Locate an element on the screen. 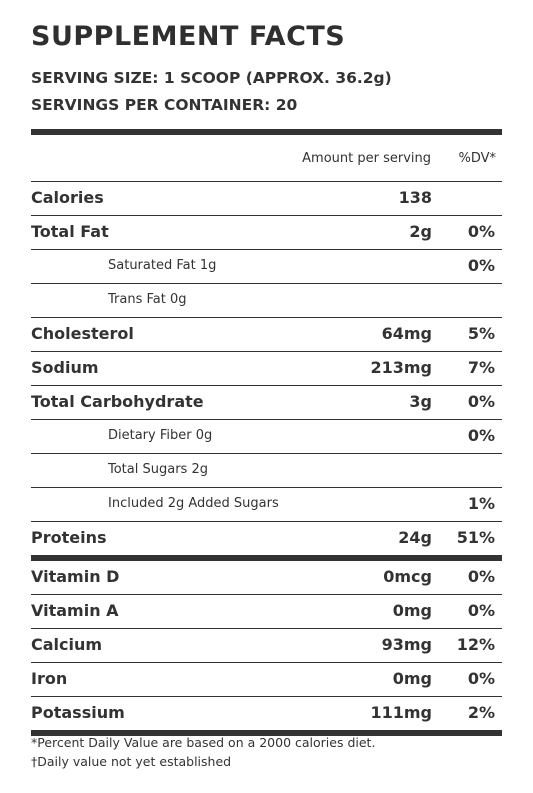  nutrient-row-calcium: Calcium 93mg 12% is located at coordinates (266, 645).